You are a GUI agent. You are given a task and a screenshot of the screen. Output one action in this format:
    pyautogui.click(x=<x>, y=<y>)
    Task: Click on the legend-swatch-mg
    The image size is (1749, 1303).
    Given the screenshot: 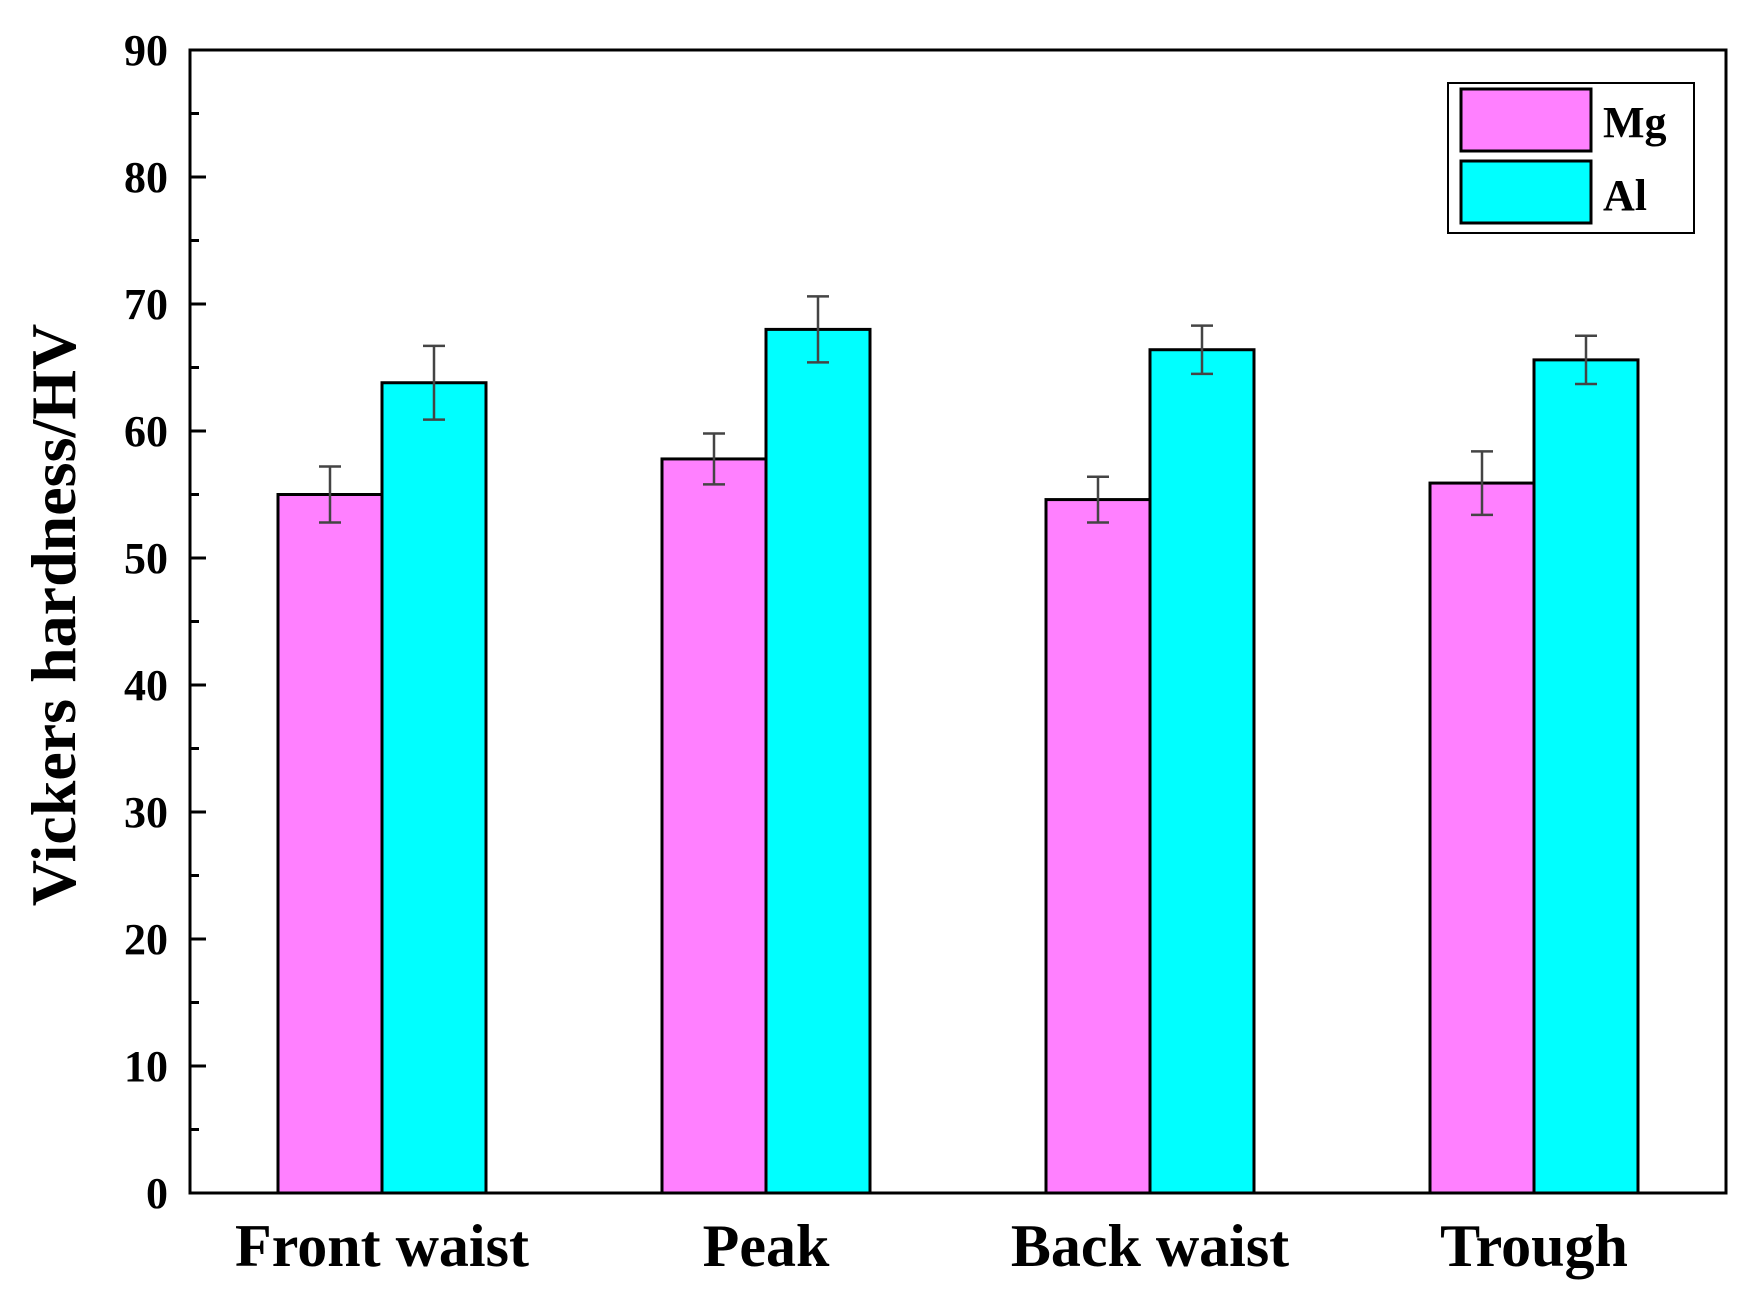 What is the action you would take?
    pyautogui.click(x=1526, y=120)
    